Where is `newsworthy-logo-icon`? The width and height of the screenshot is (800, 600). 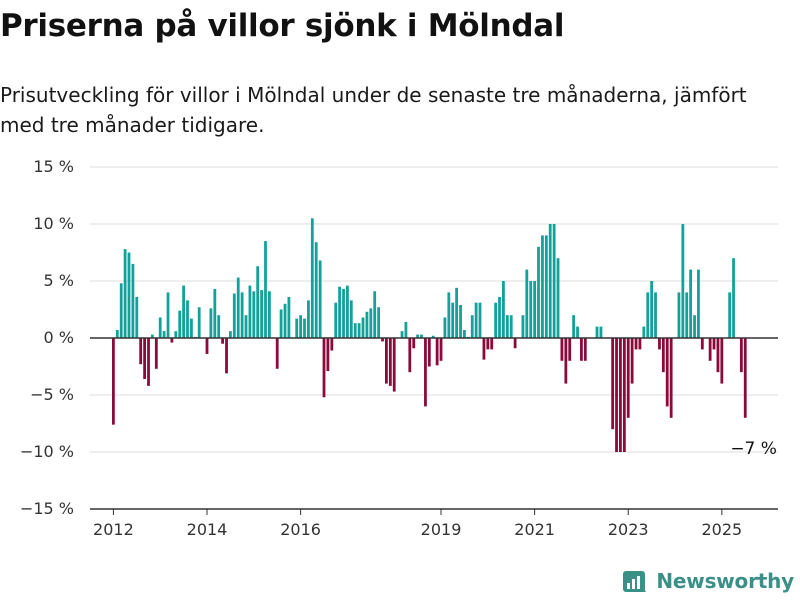 newsworthy-logo-icon is located at coordinates (635, 581).